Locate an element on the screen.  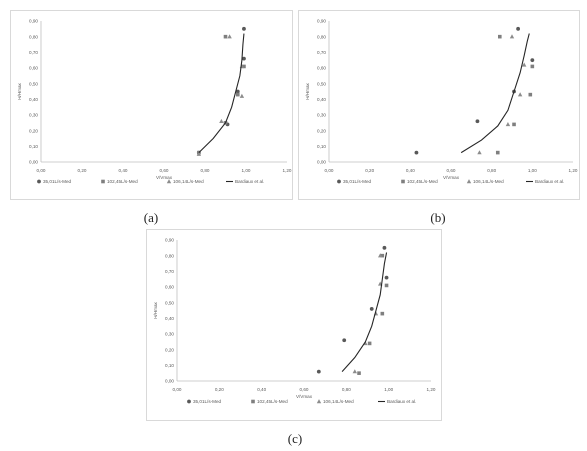
y-tick-label: 0,60 is located at coordinates (321, 68).